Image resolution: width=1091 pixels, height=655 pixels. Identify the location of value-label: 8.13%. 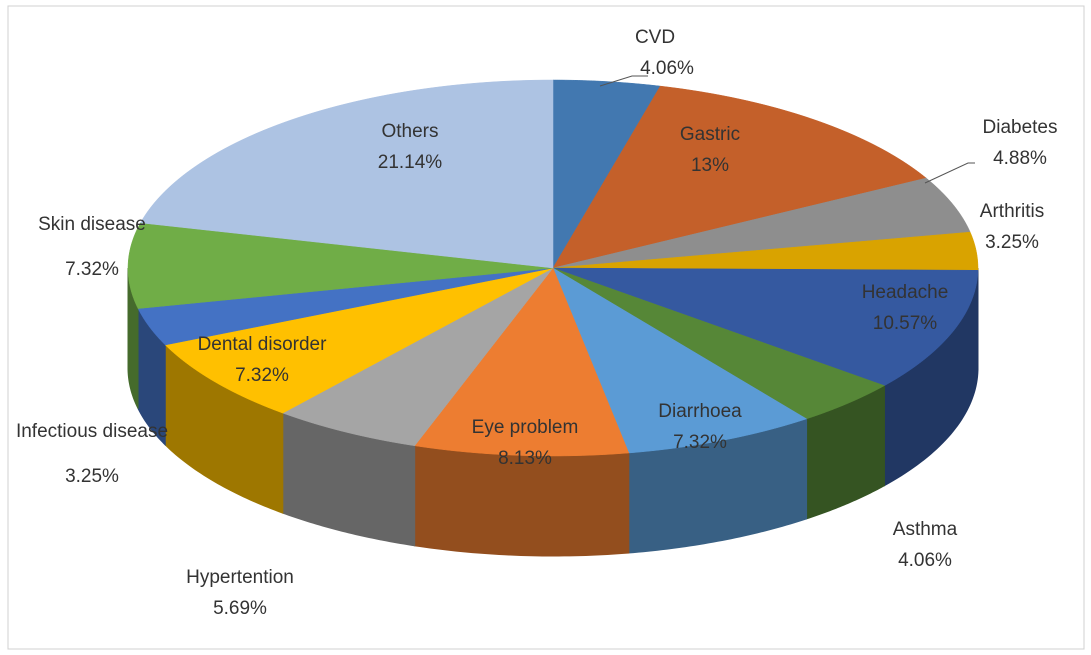
(525, 458).